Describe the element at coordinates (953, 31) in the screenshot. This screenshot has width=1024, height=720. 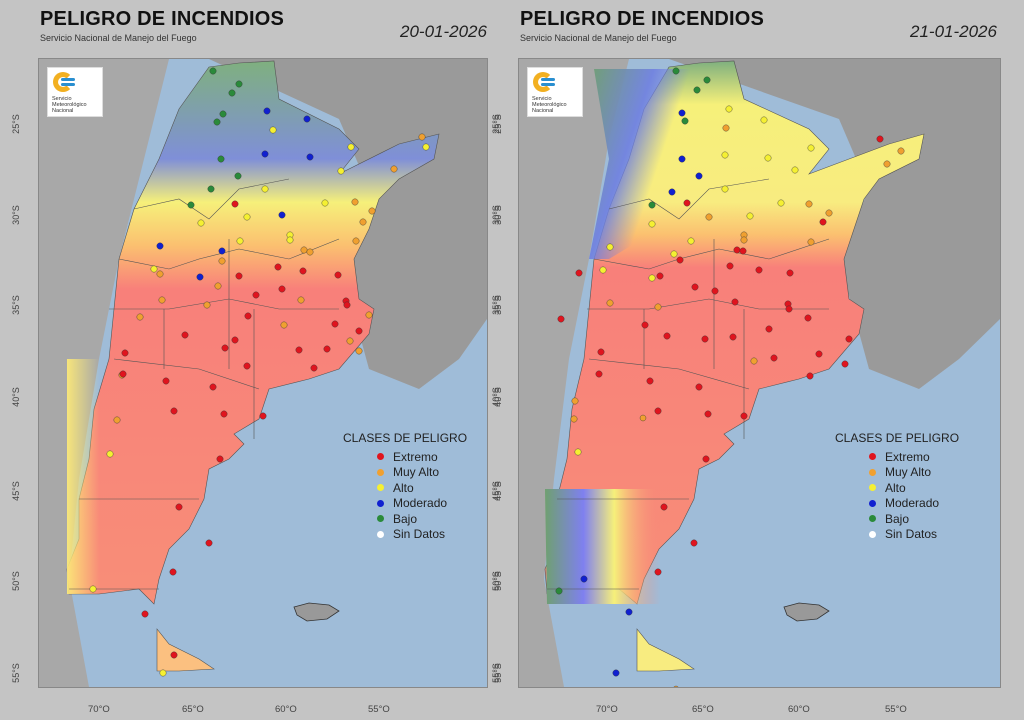
I see `map-date: 21-01-2026` at that location.